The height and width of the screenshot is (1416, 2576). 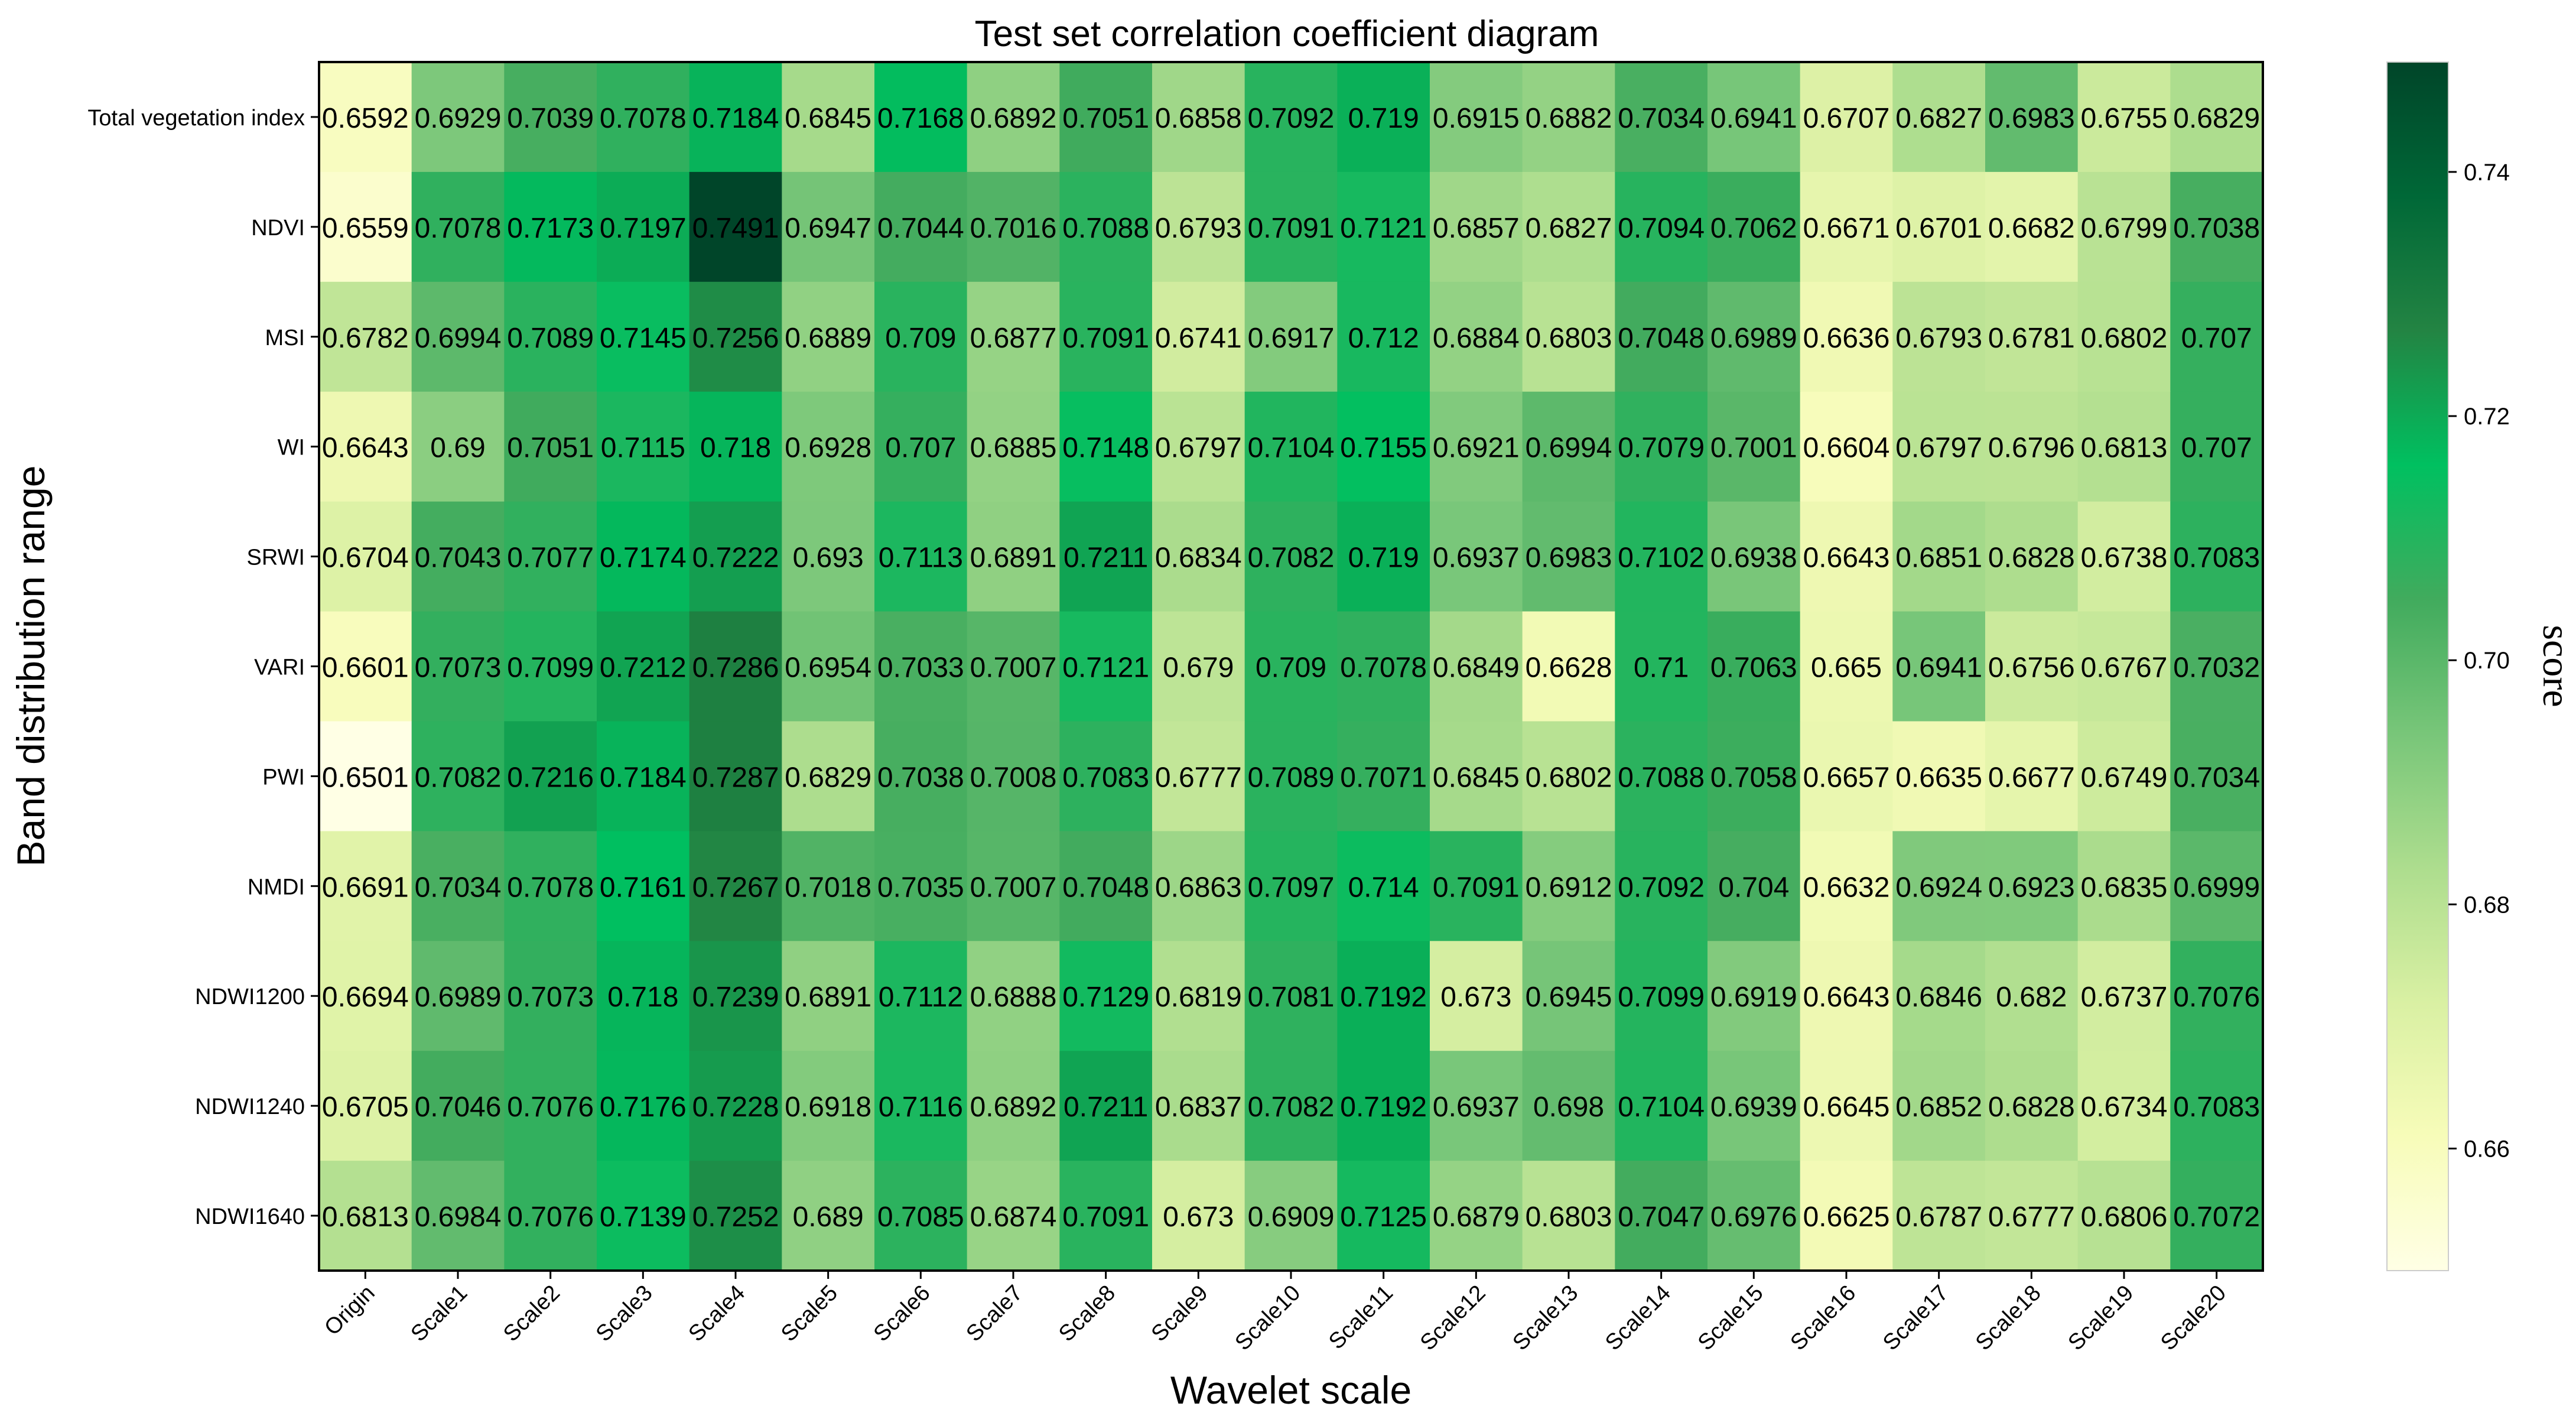 I want to click on cell-value-label: 0.7192, so click(x=1383, y=997).